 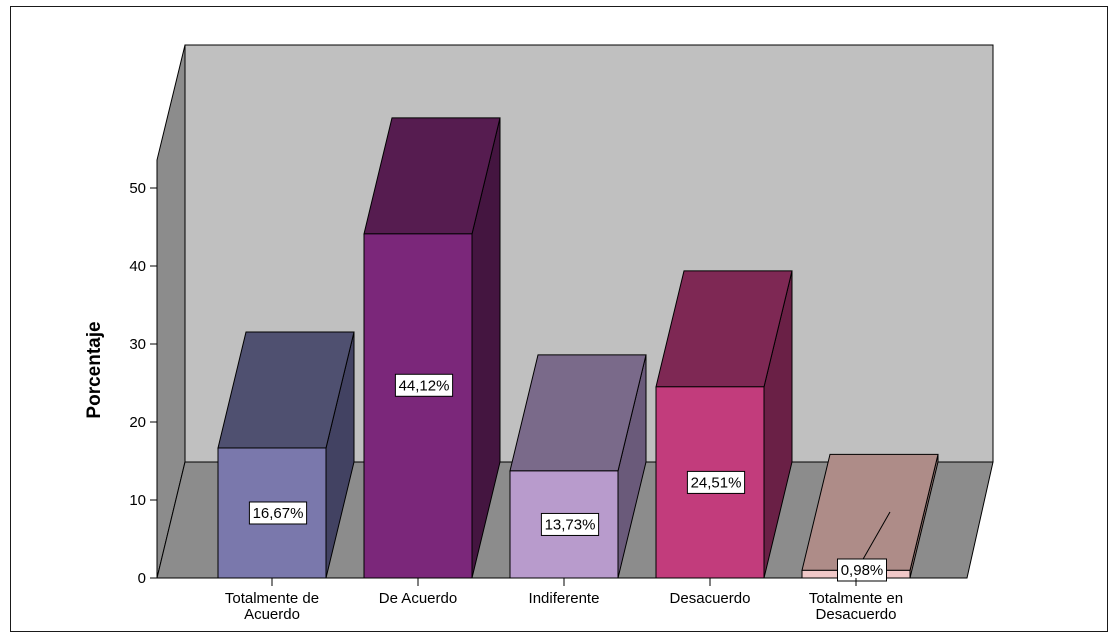 I want to click on y-ticks: 0 10 20 30 40 50, so click(x=143, y=383).